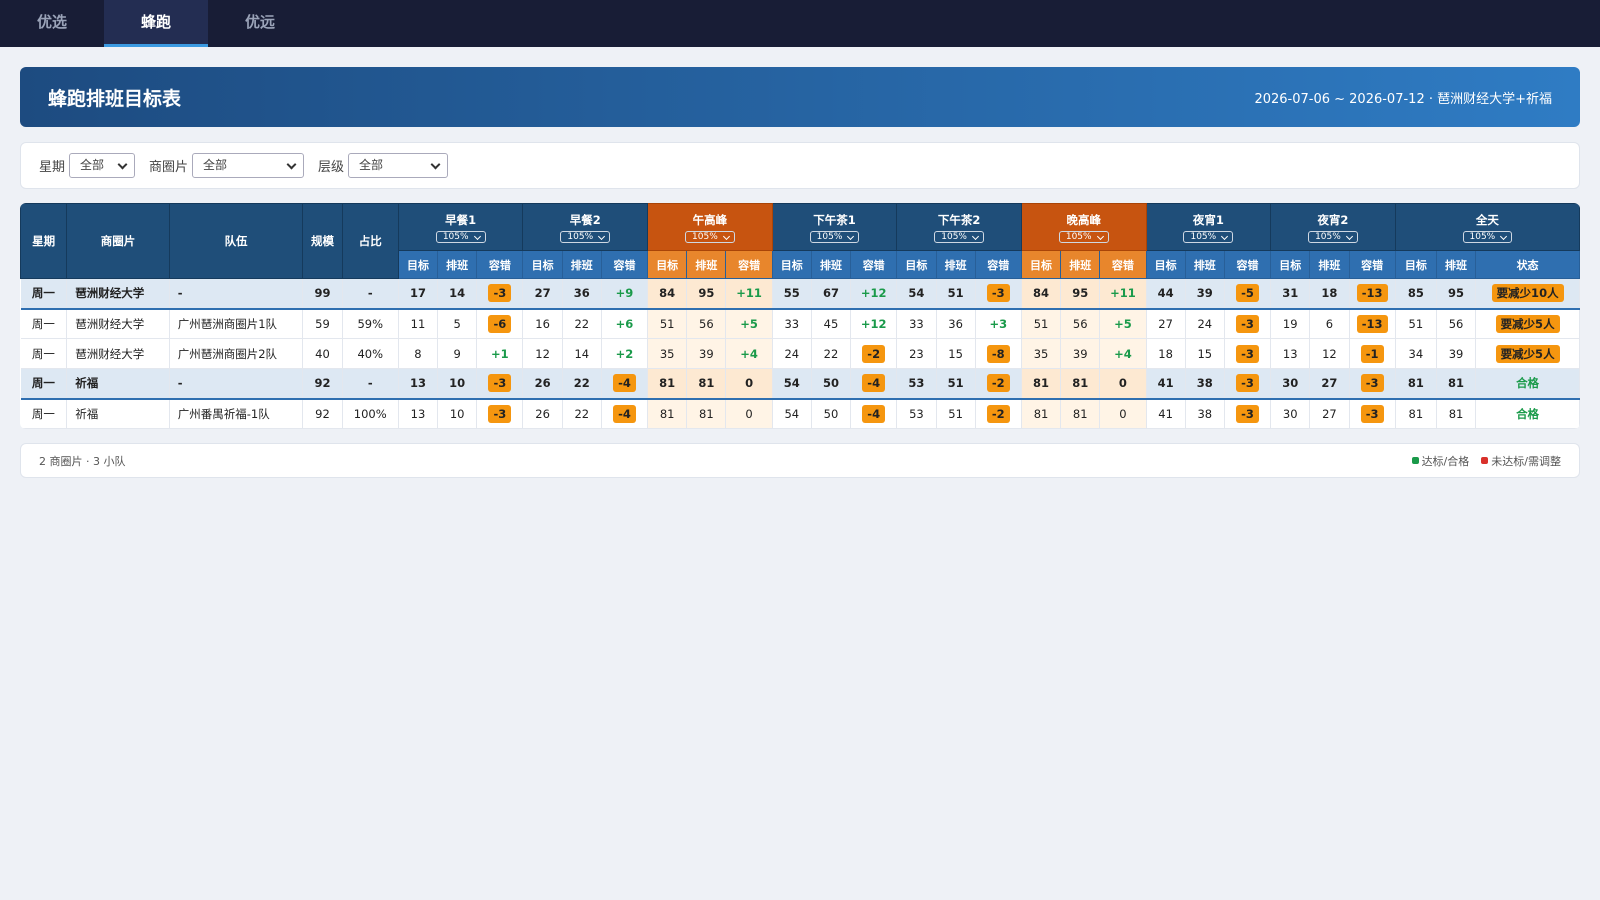  I want to click on tolerance-cell: -8, so click(998, 353).